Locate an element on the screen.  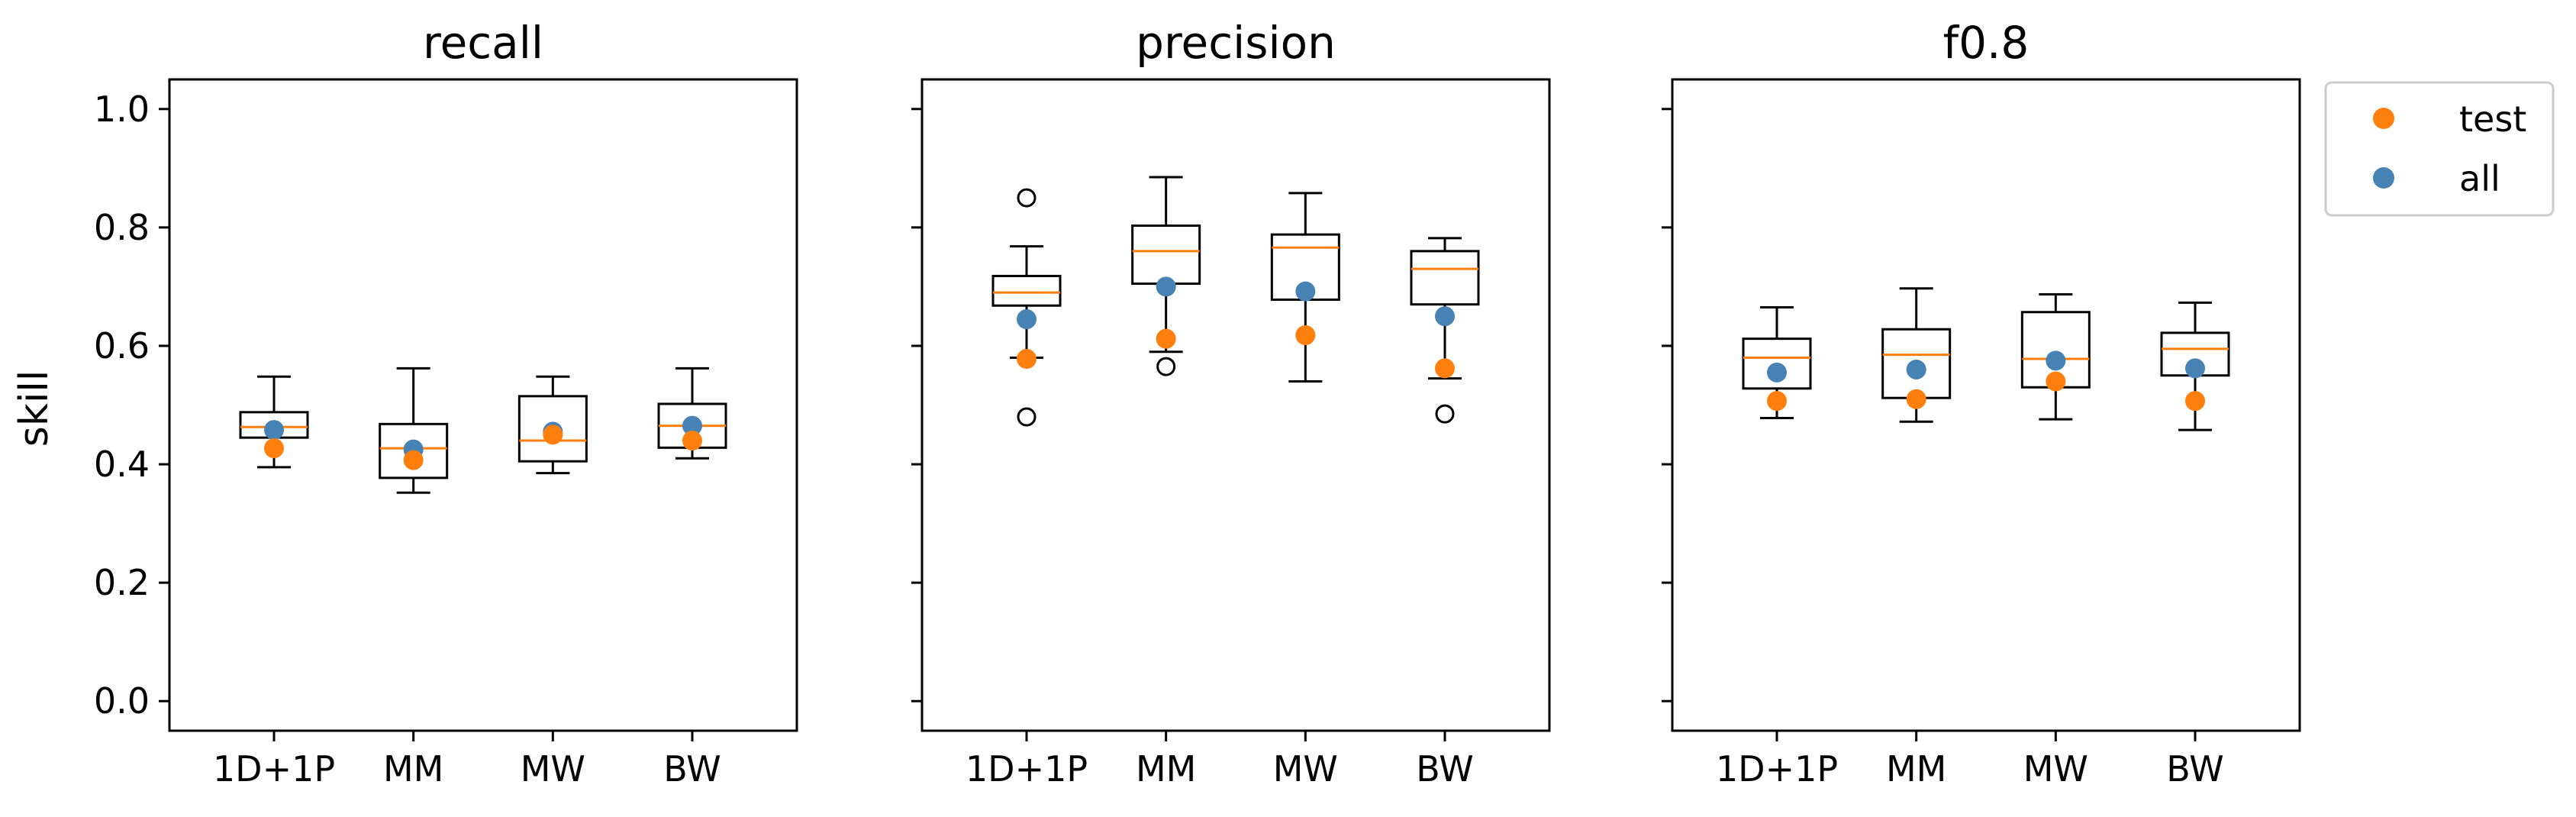
legend-all-marker is located at coordinates (2383, 178).